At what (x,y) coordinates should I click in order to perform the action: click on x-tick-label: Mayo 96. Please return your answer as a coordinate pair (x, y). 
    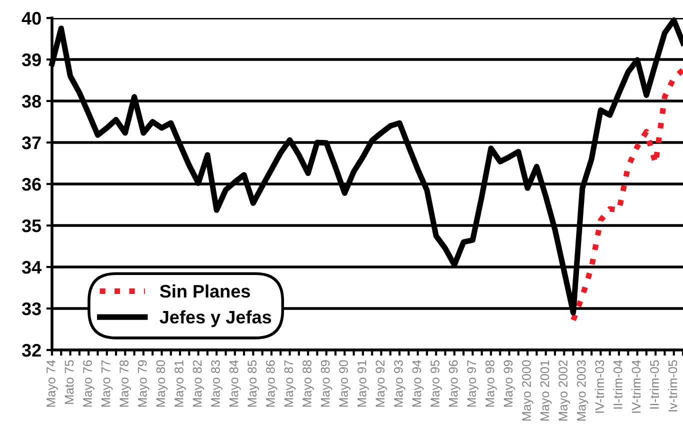
    Looking at the image, I should click on (454, 383).